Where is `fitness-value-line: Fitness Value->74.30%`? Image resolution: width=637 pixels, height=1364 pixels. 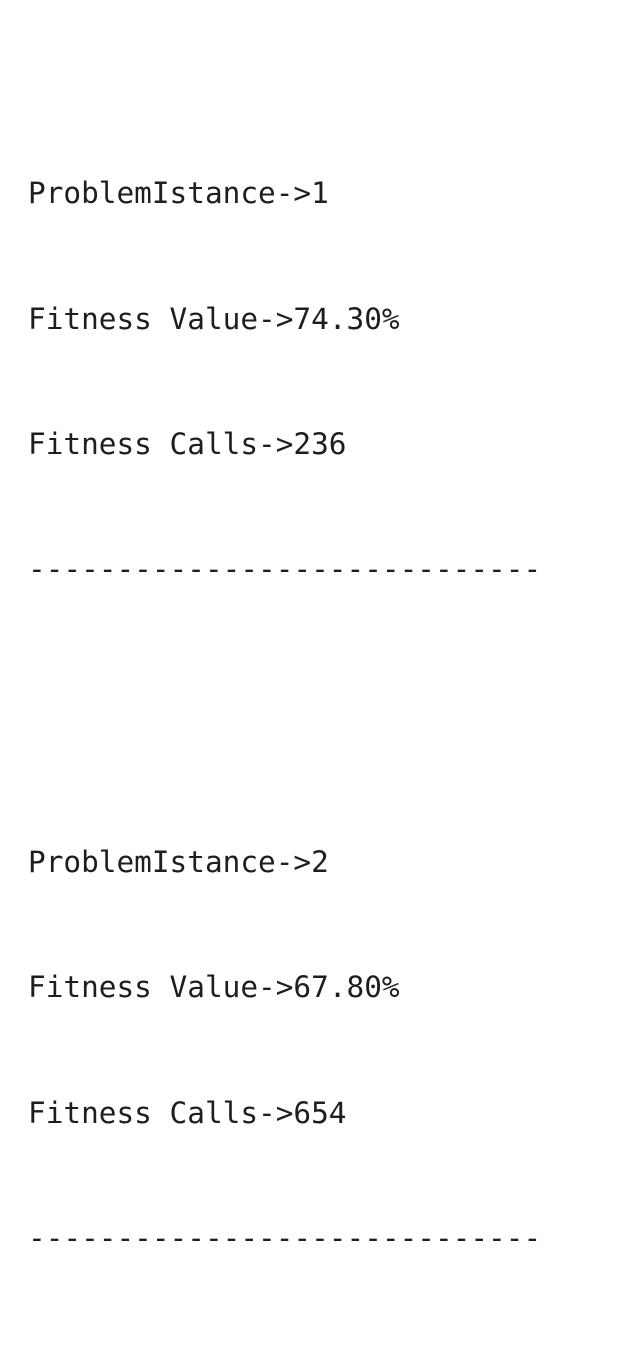 fitness-value-line: Fitness Value->74.30% is located at coordinates (214, 318).